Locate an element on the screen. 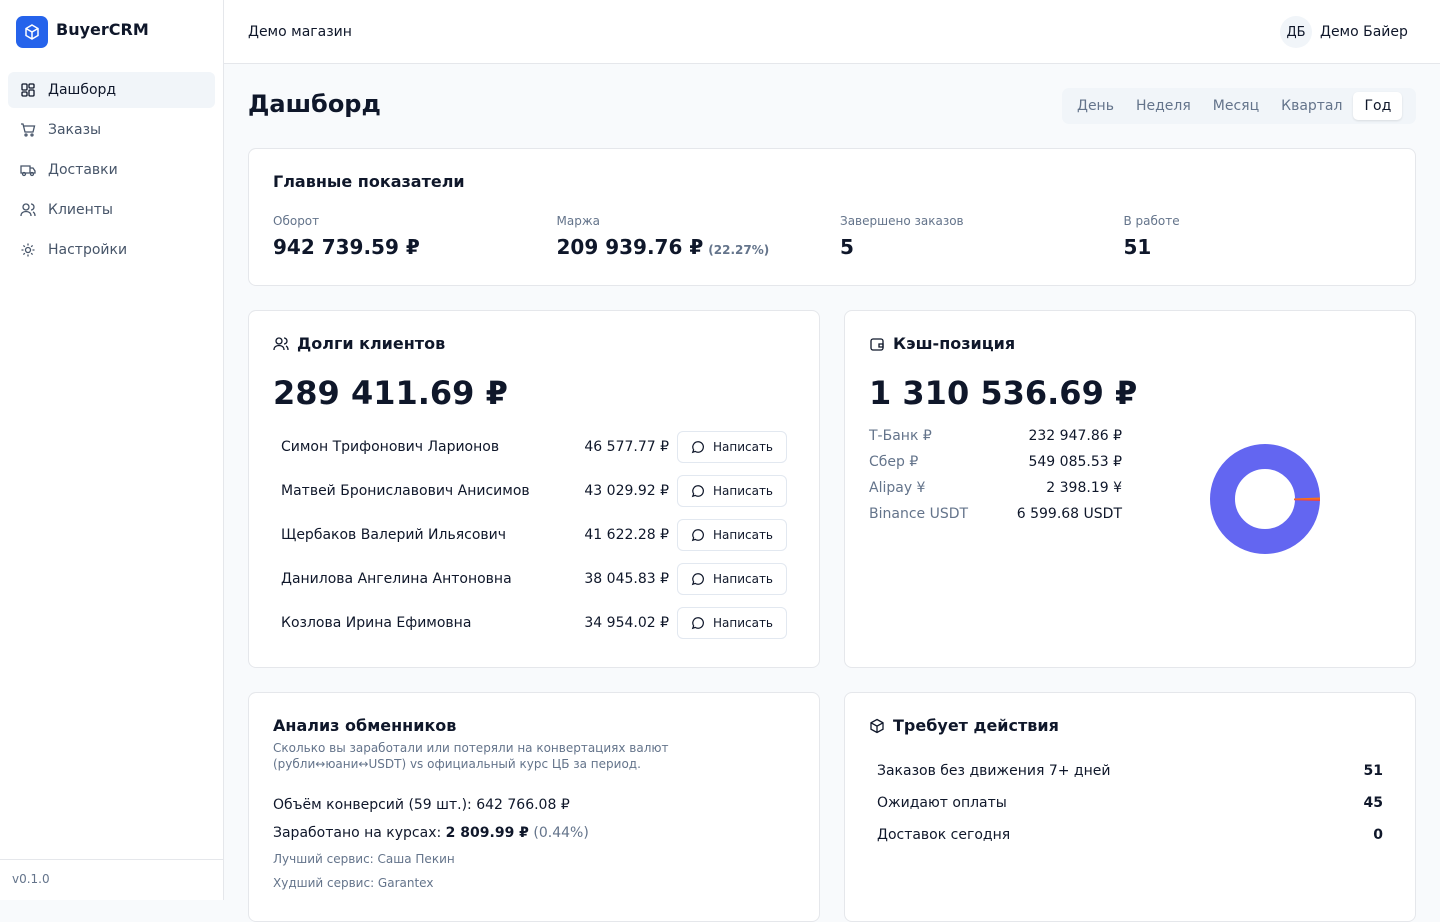 The image size is (1440, 922). earned-label: Заработано на курсах: is located at coordinates (357, 833).